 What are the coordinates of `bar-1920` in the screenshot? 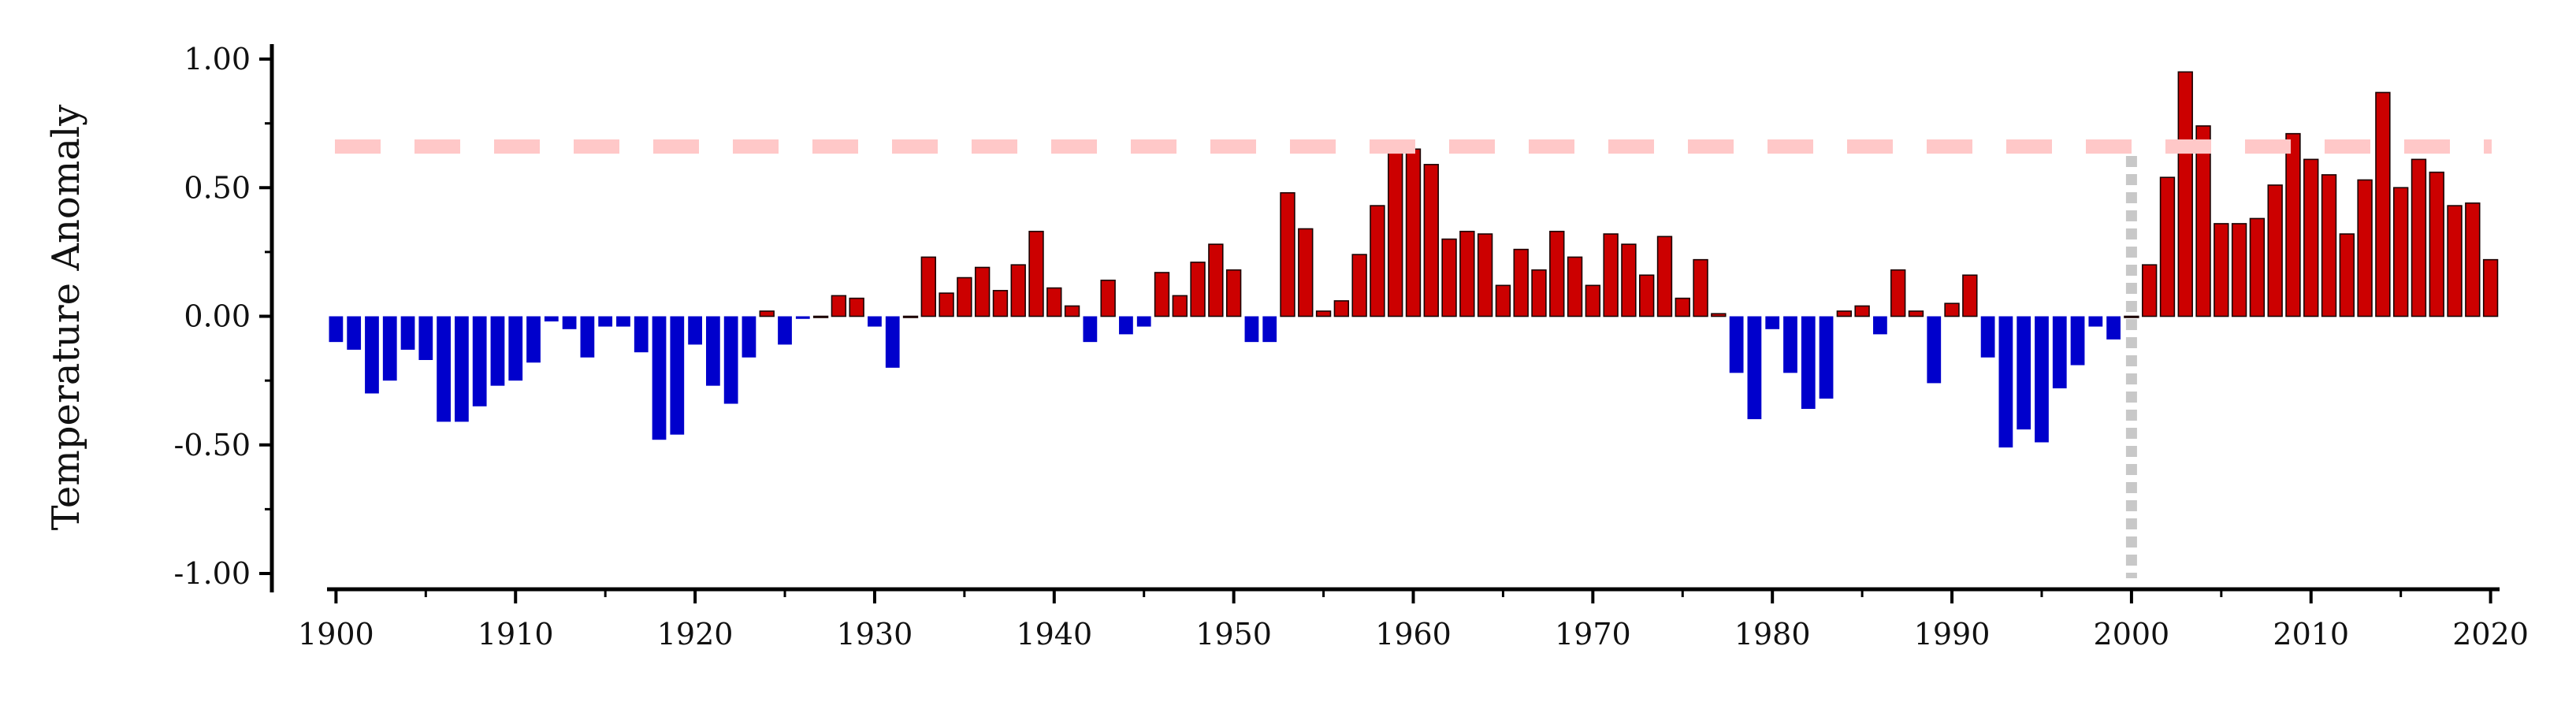 It's located at (695, 330).